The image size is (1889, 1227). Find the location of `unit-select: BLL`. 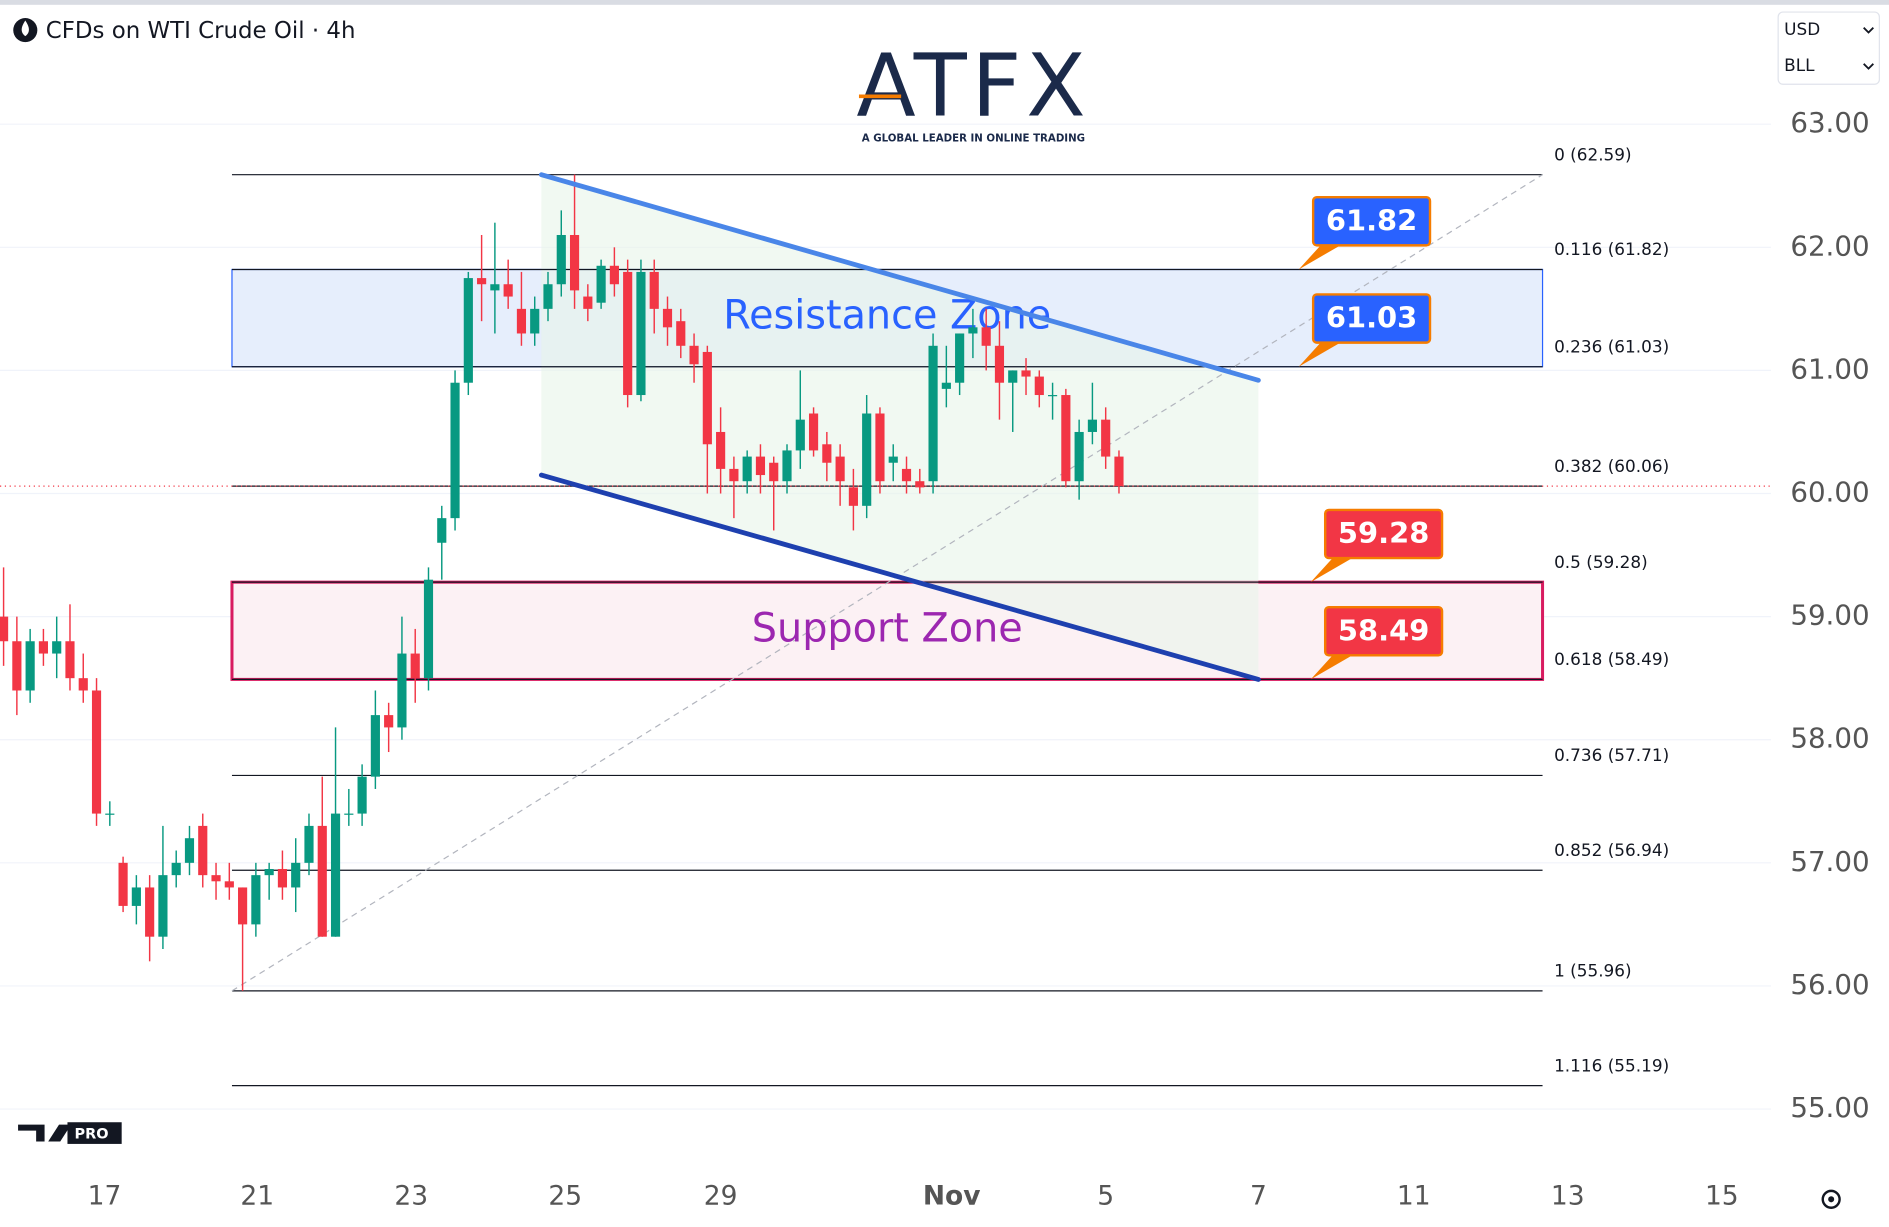

unit-select: BLL is located at coordinates (1799, 65).